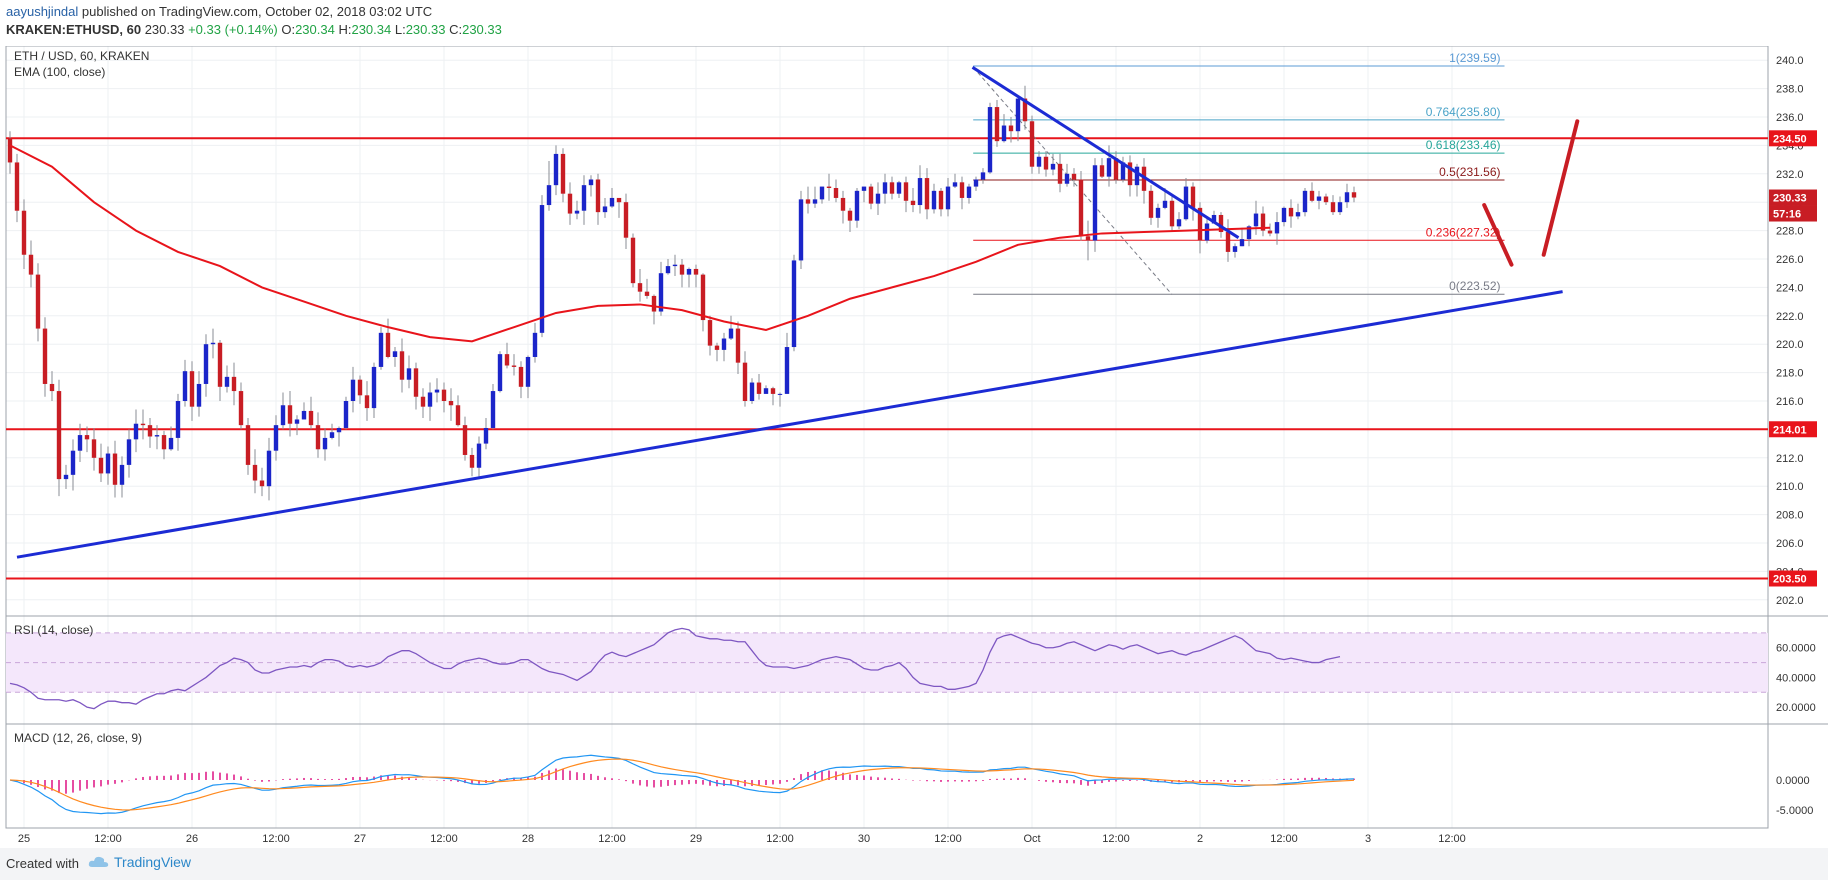 This screenshot has height=880, width=1828. What do you see at coordinates (914, 864) in the screenshot?
I see `footer: Created with TradingView` at bounding box center [914, 864].